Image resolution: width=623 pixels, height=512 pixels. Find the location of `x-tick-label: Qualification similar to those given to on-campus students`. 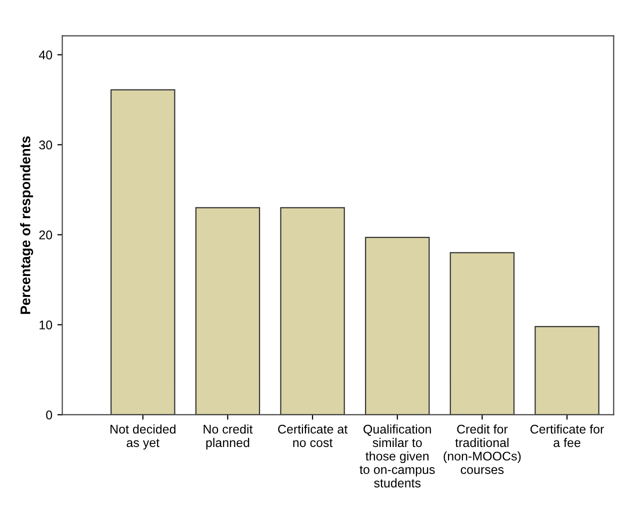

x-tick-label: Qualification similar to those given to on-campus students is located at coordinates (397, 456).